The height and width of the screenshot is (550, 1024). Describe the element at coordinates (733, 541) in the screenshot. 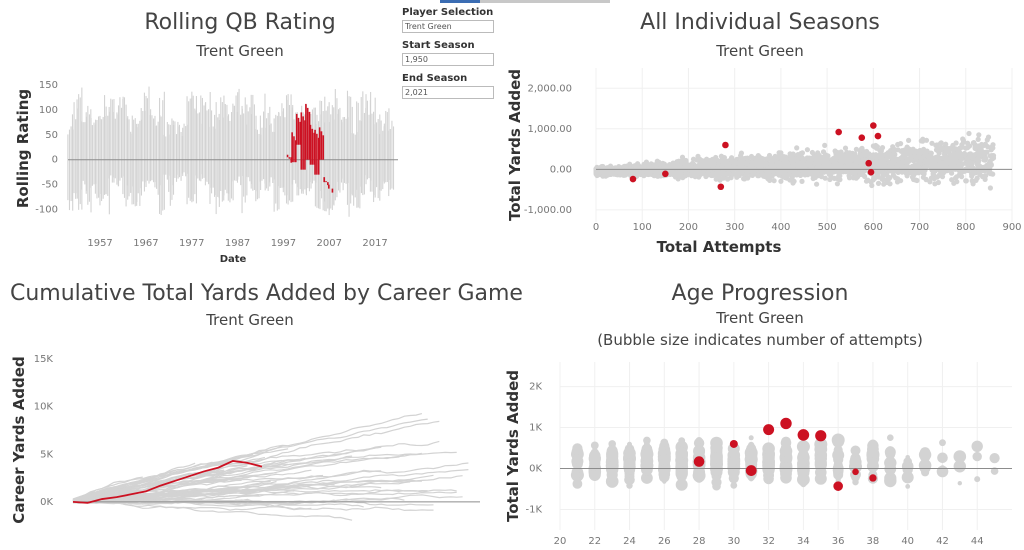

I see `x-tick-label: 30` at that location.